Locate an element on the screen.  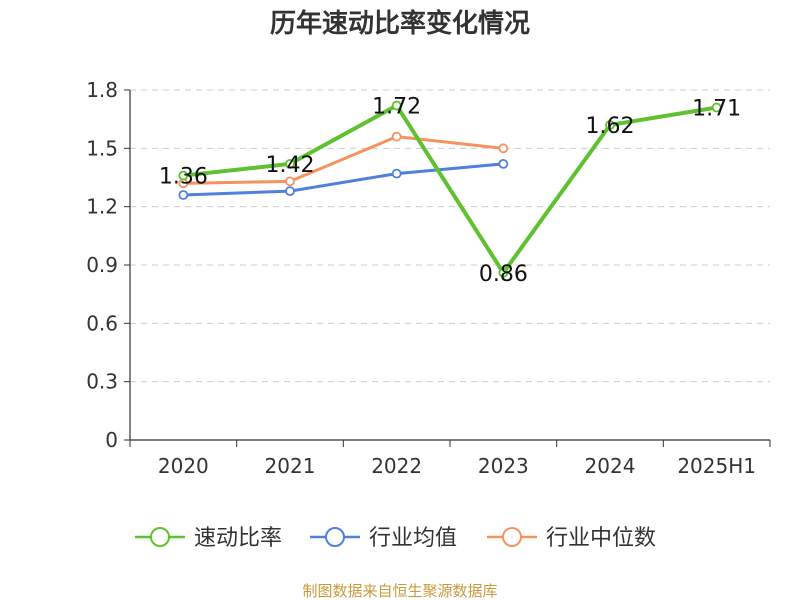
legend-item: 速动比率 is located at coordinates (208, 538).